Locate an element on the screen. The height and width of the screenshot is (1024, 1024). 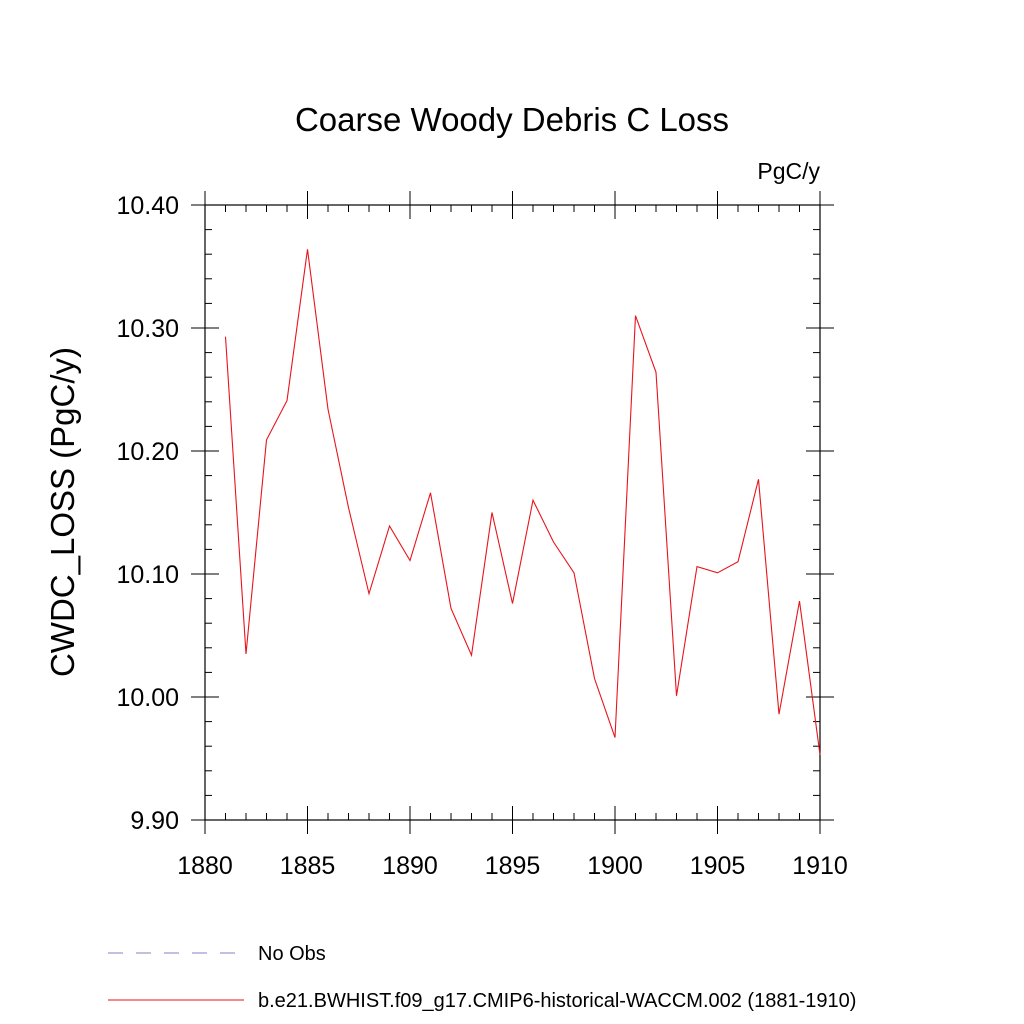
y-tick-label: 10.40 is located at coordinates (147, 206).